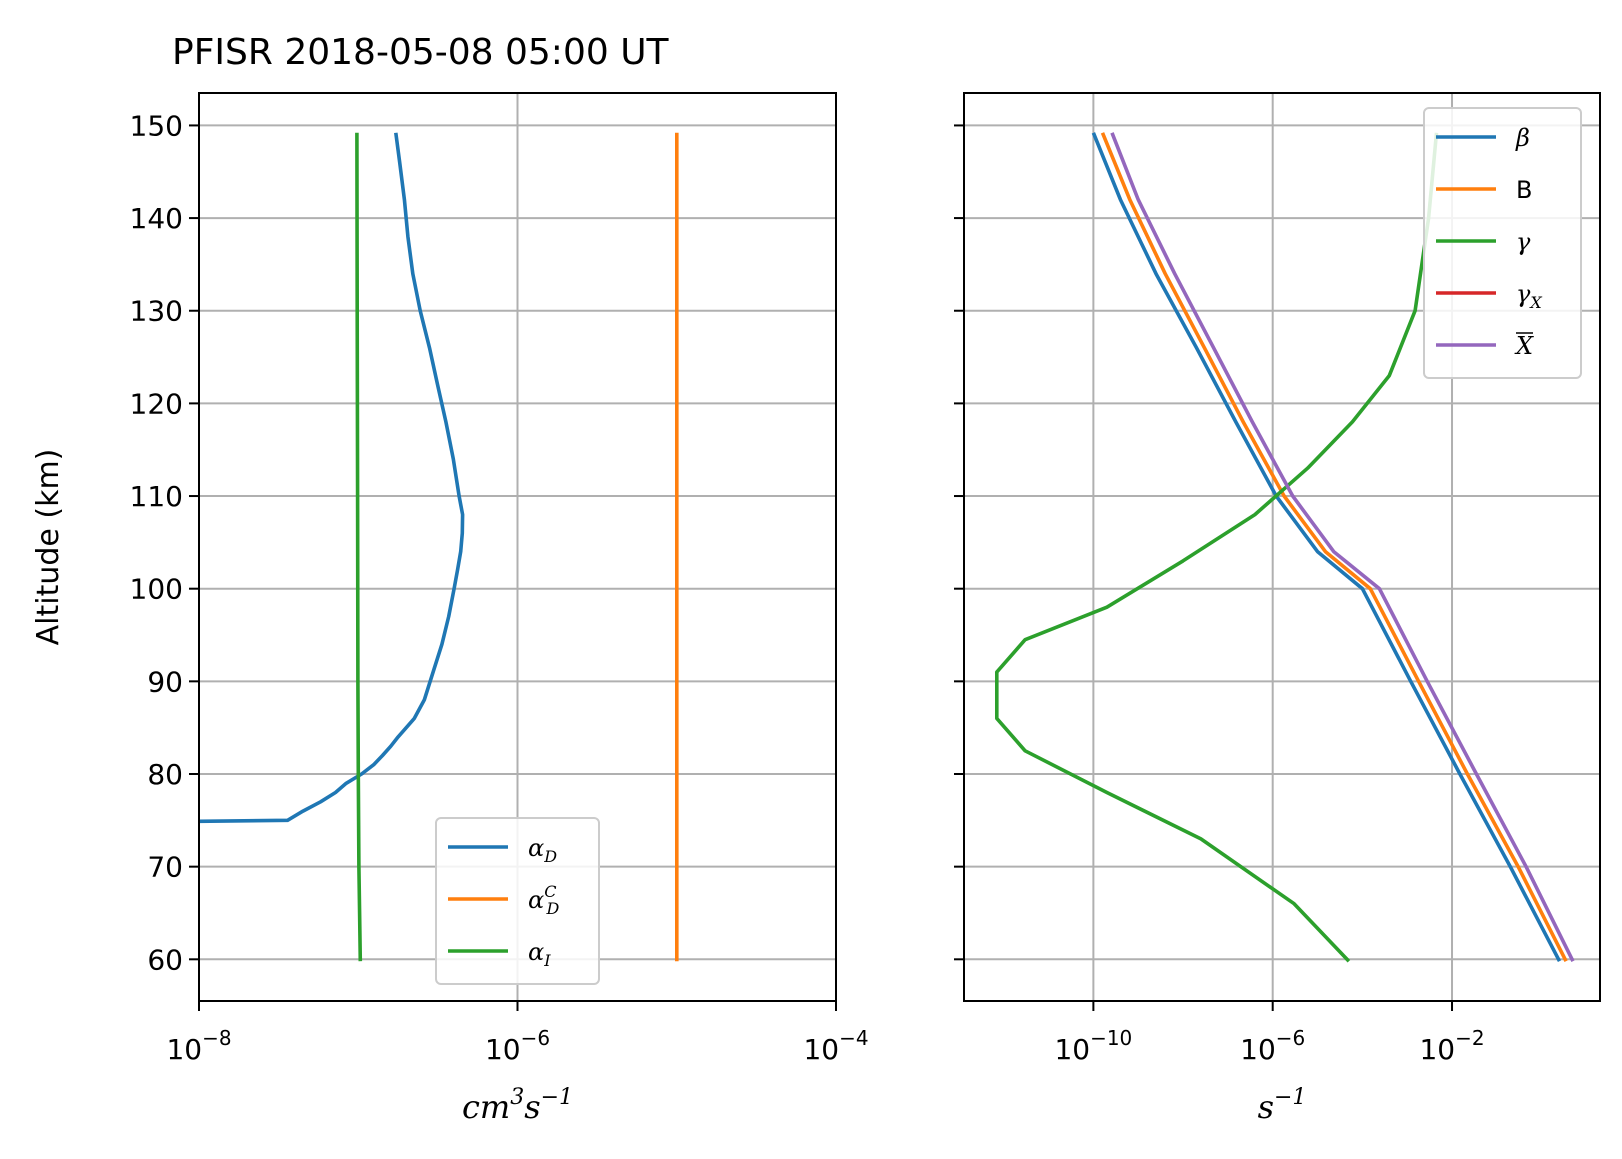 The image size is (1622, 1159). I want to click on y-tick-label: 140, so click(156, 218).